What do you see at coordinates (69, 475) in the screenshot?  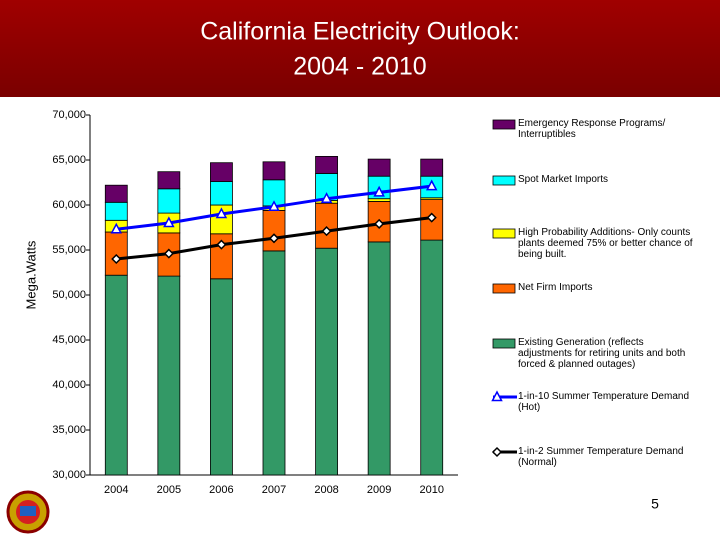 I see `y-tick-label: 30,000` at bounding box center [69, 475].